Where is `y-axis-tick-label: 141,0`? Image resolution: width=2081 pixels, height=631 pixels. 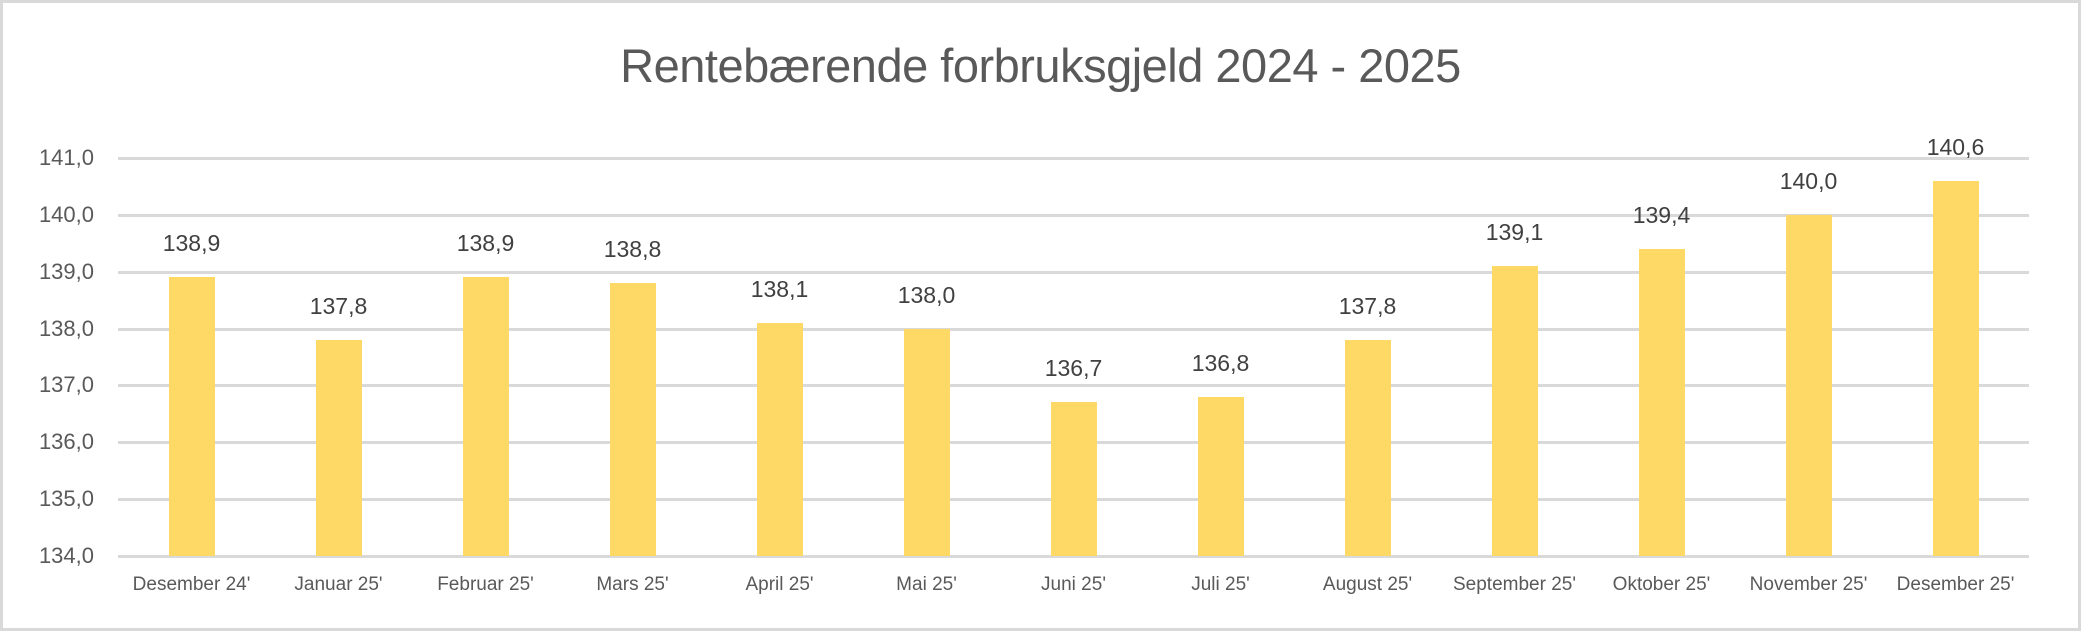
y-axis-tick-label: 141,0 is located at coordinates (66, 157).